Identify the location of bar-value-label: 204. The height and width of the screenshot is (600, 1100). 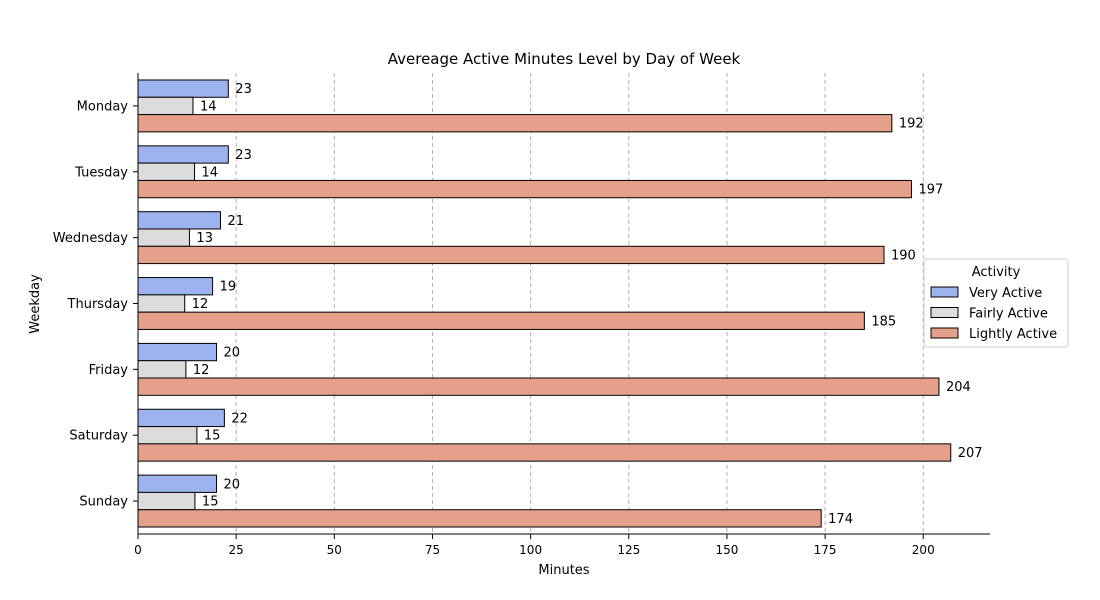
(958, 387).